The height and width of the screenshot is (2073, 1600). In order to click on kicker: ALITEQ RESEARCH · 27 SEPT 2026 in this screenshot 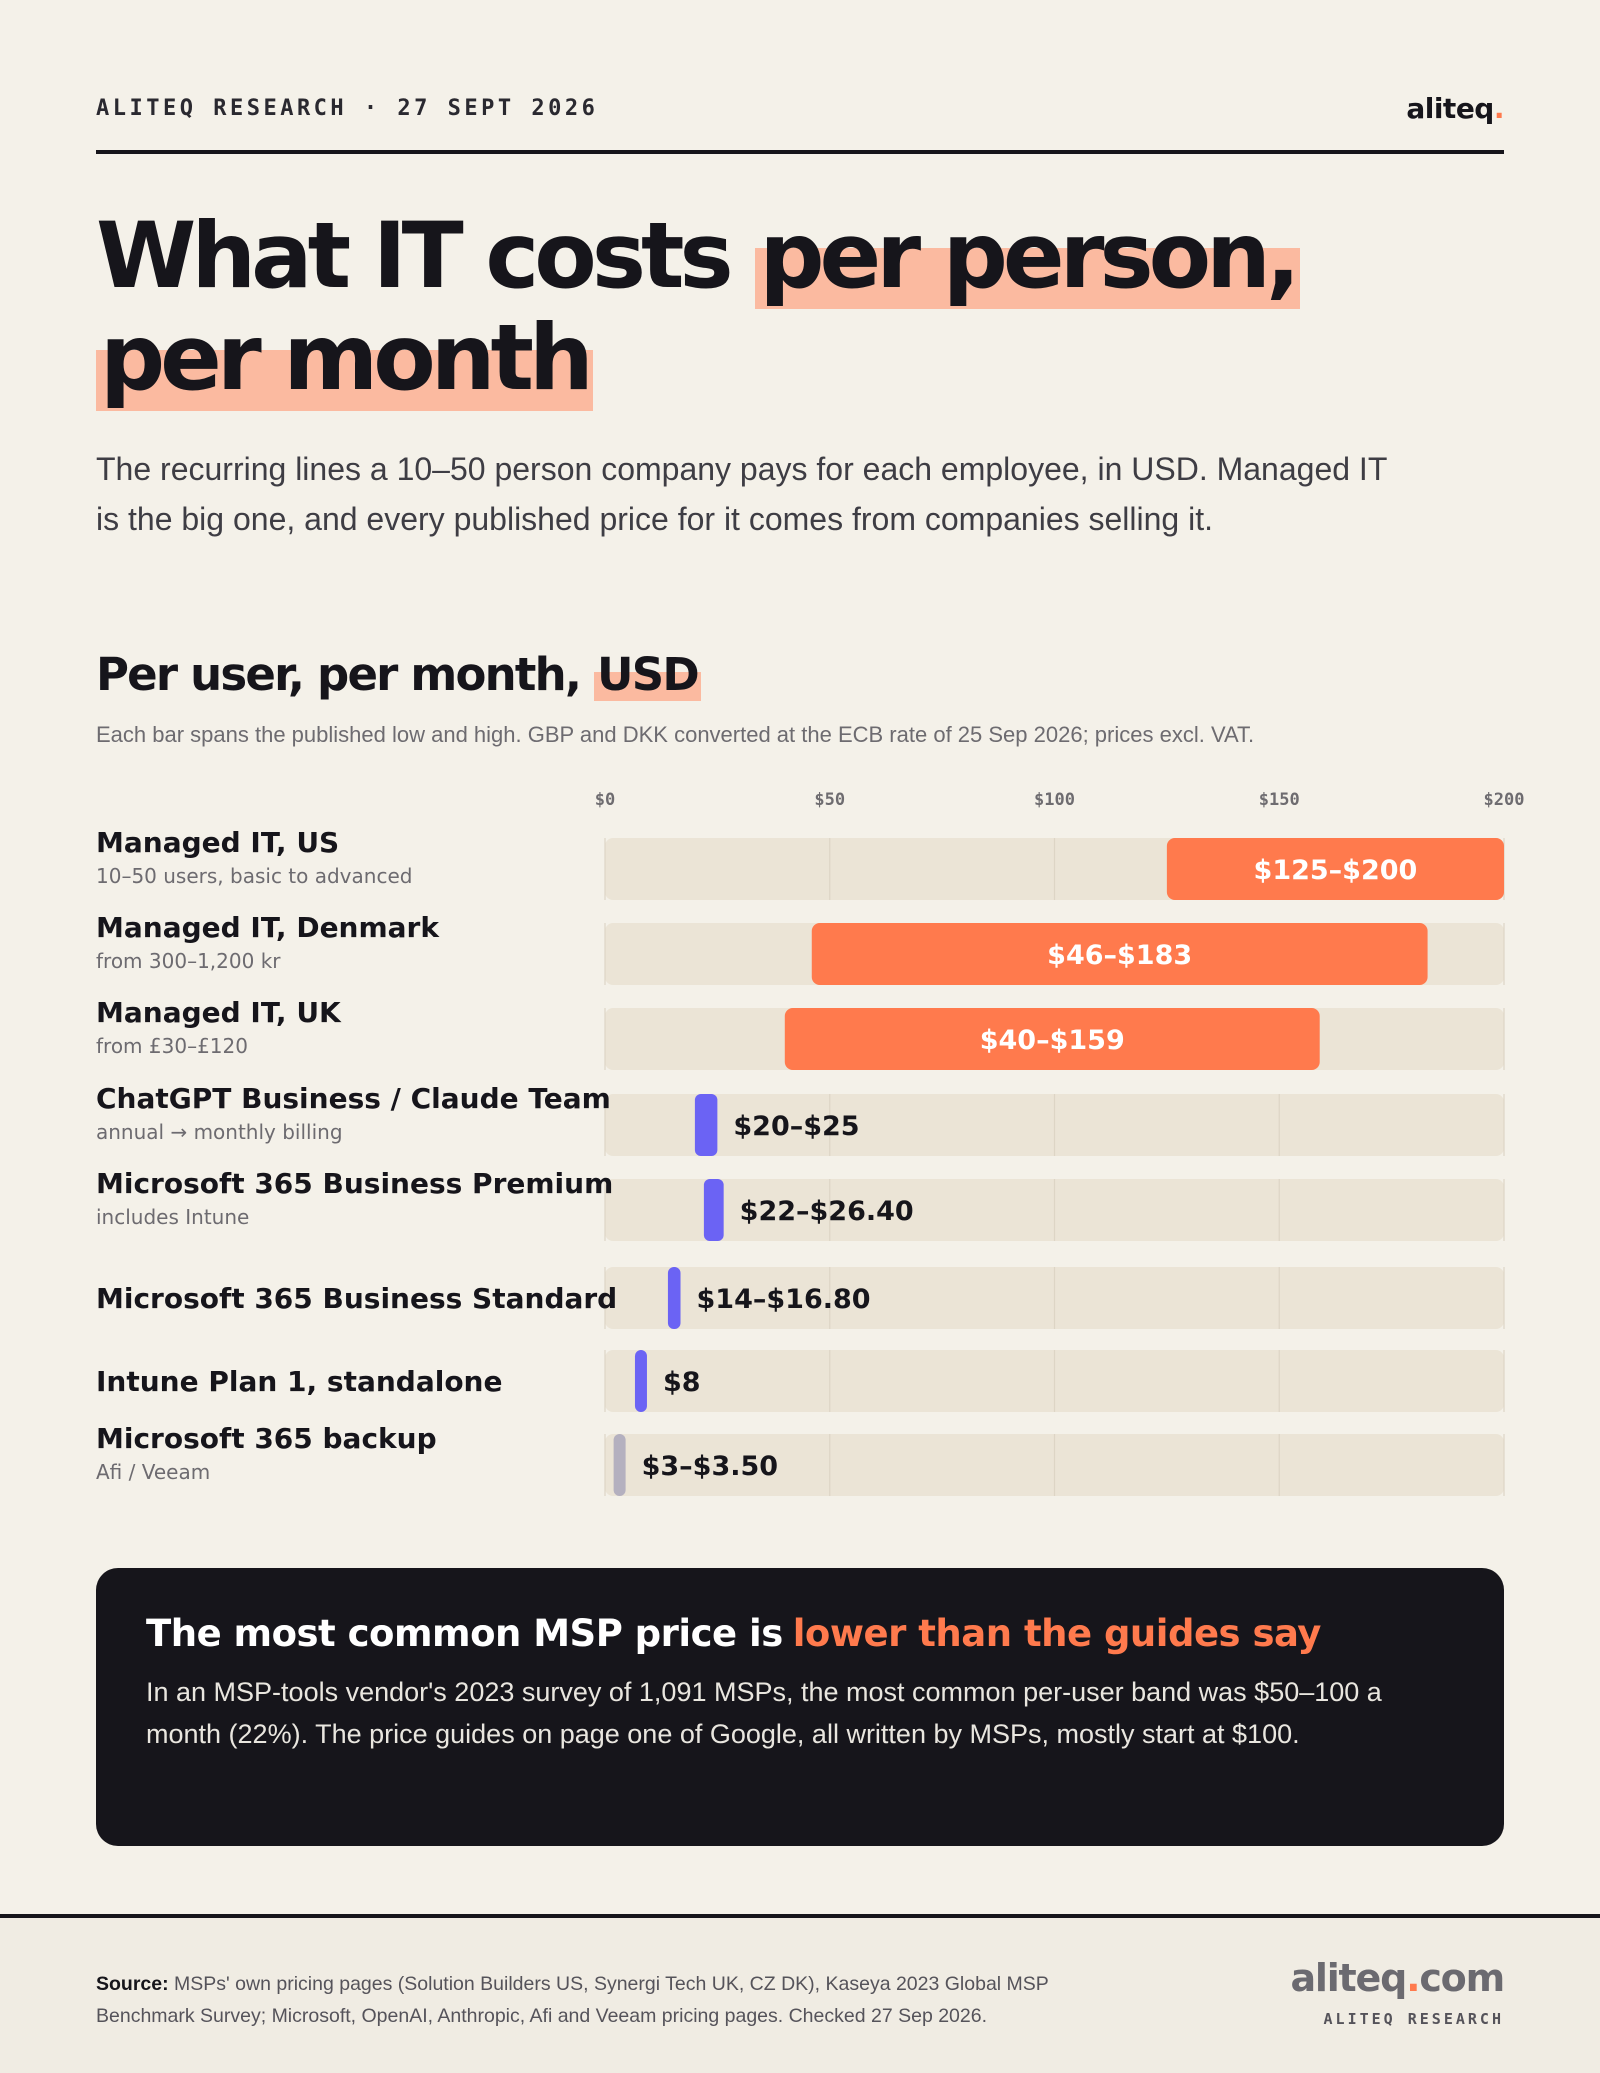, I will do `click(347, 108)`.